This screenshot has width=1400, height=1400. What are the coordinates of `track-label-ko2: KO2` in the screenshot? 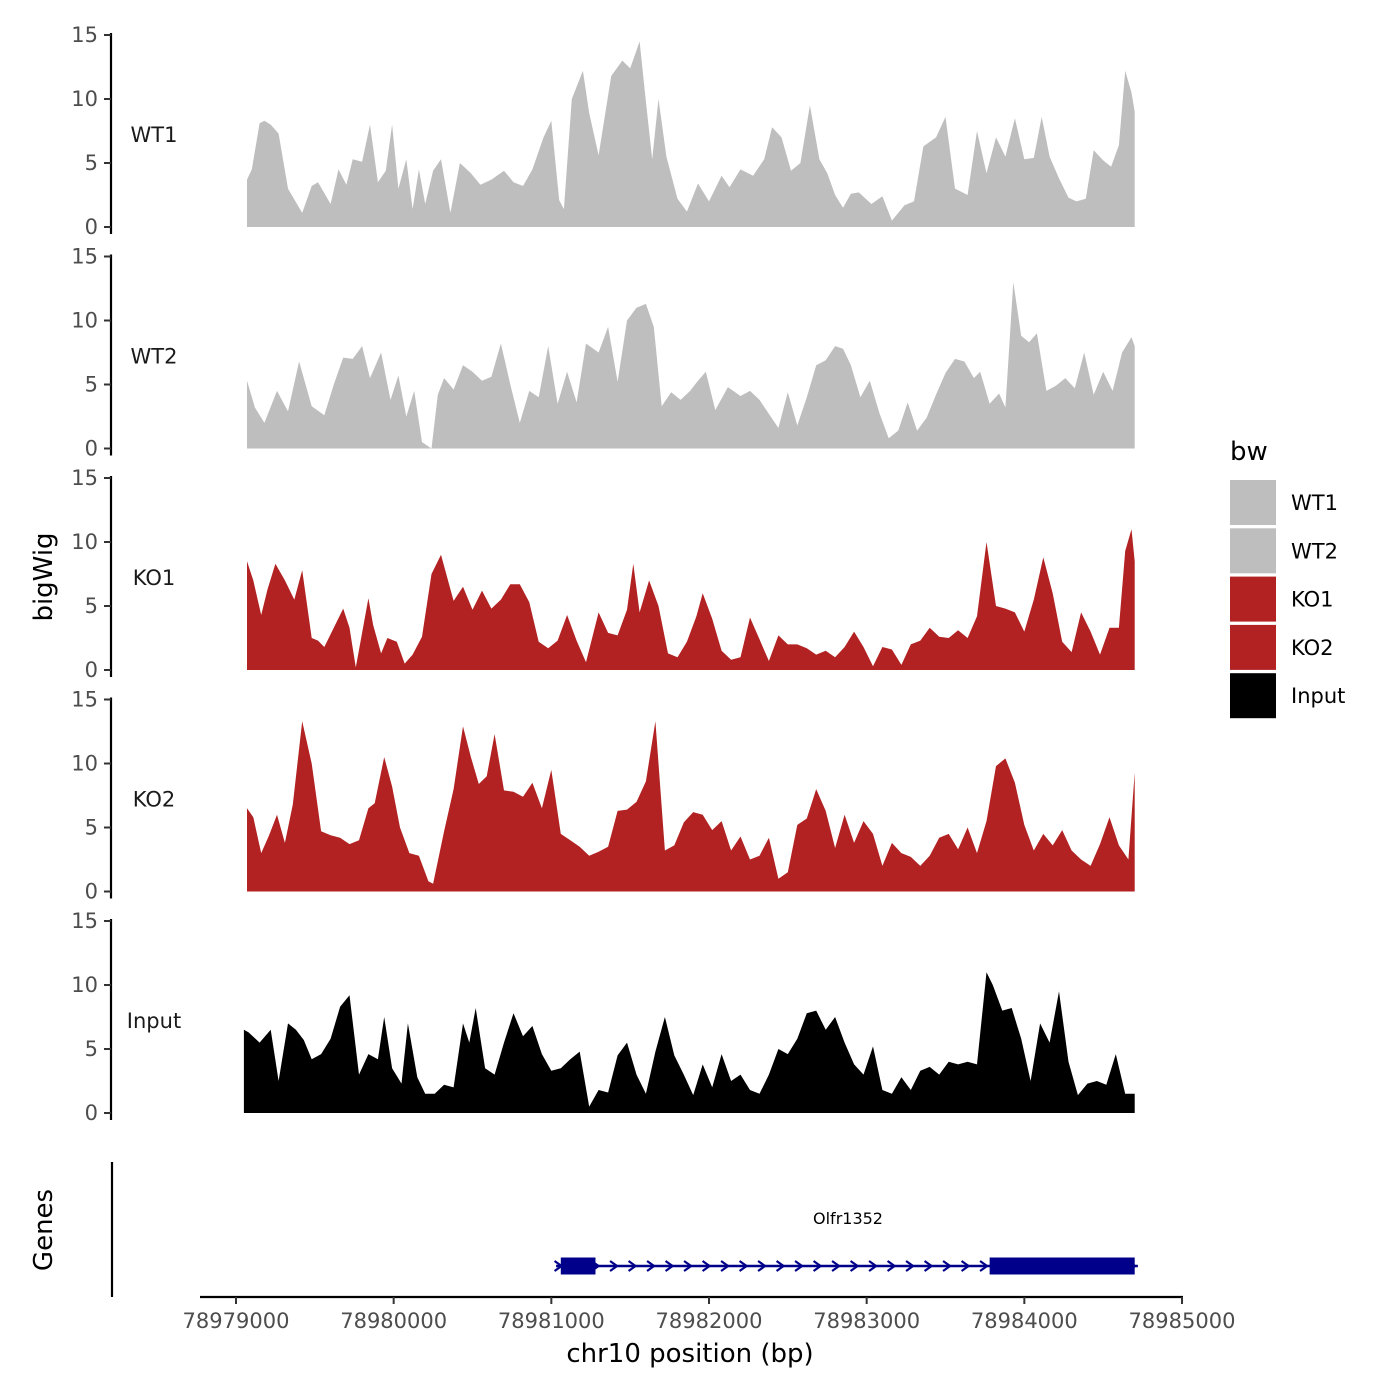 It's located at (154, 800).